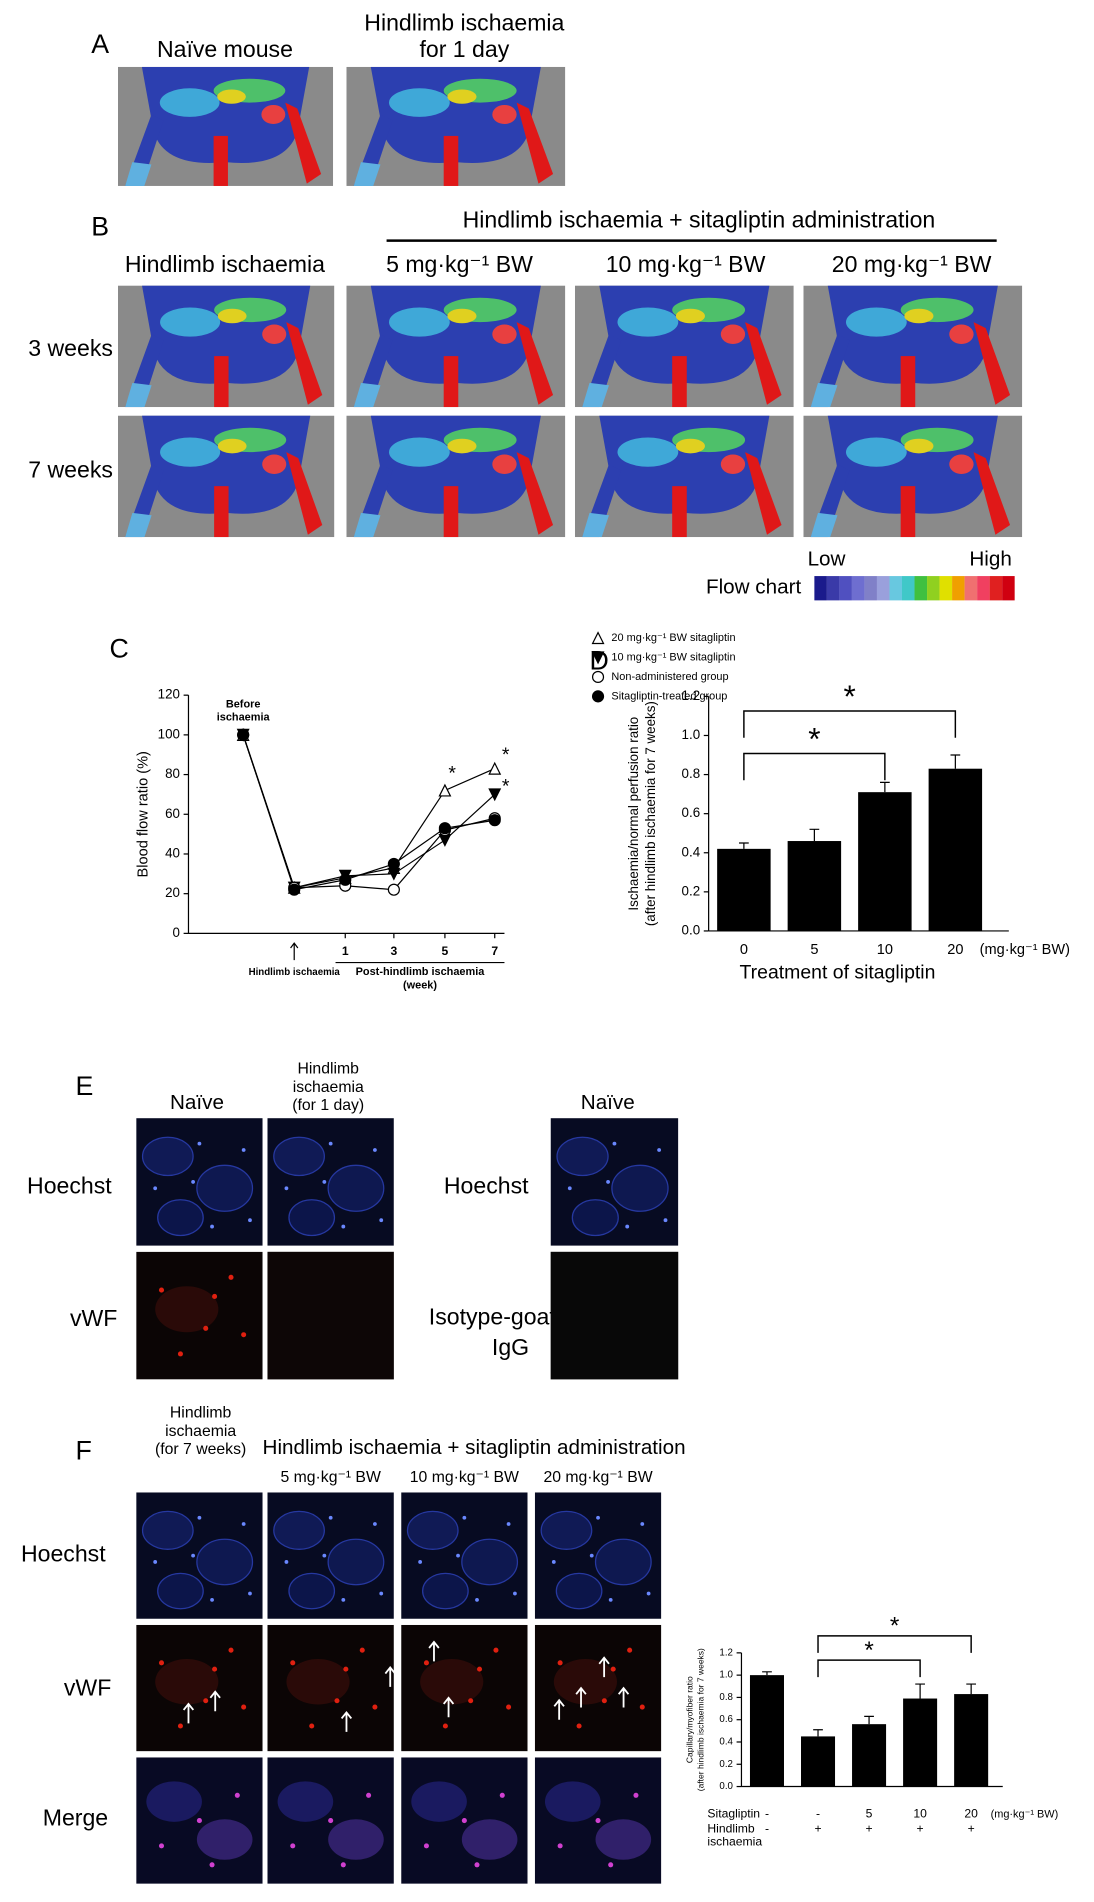 Image resolution: width=1094 pixels, height=1902 pixels. Describe the element at coordinates (345, 951) in the screenshot. I see `x-tick-label: 1` at that location.